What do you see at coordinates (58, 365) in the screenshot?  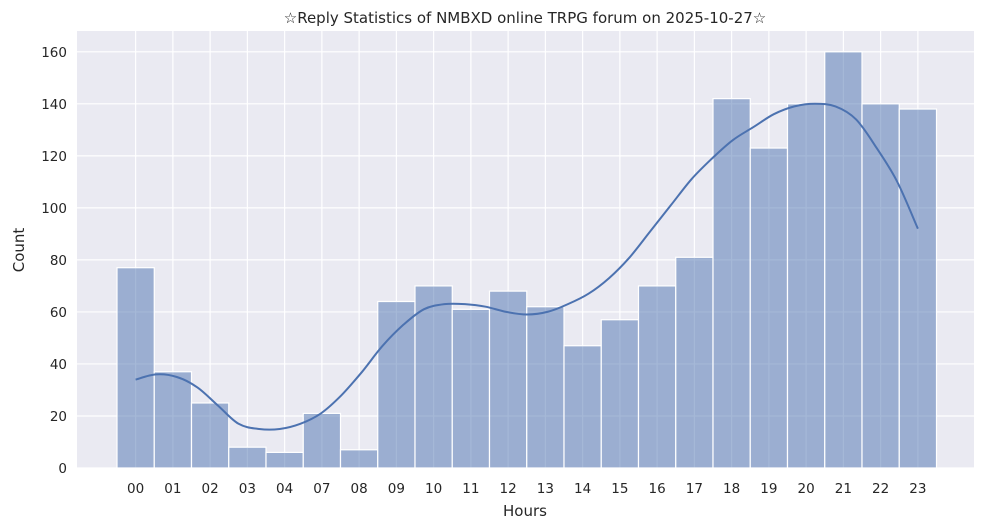 I see `y-tick-label: 40` at bounding box center [58, 365].